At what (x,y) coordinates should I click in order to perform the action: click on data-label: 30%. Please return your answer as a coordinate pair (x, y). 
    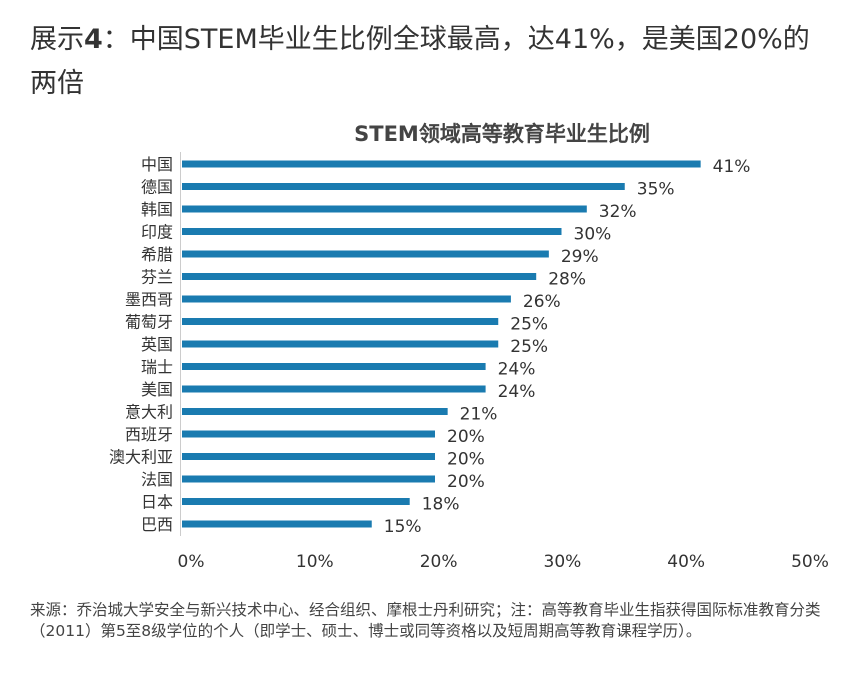
    Looking at the image, I should click on (593, 235).